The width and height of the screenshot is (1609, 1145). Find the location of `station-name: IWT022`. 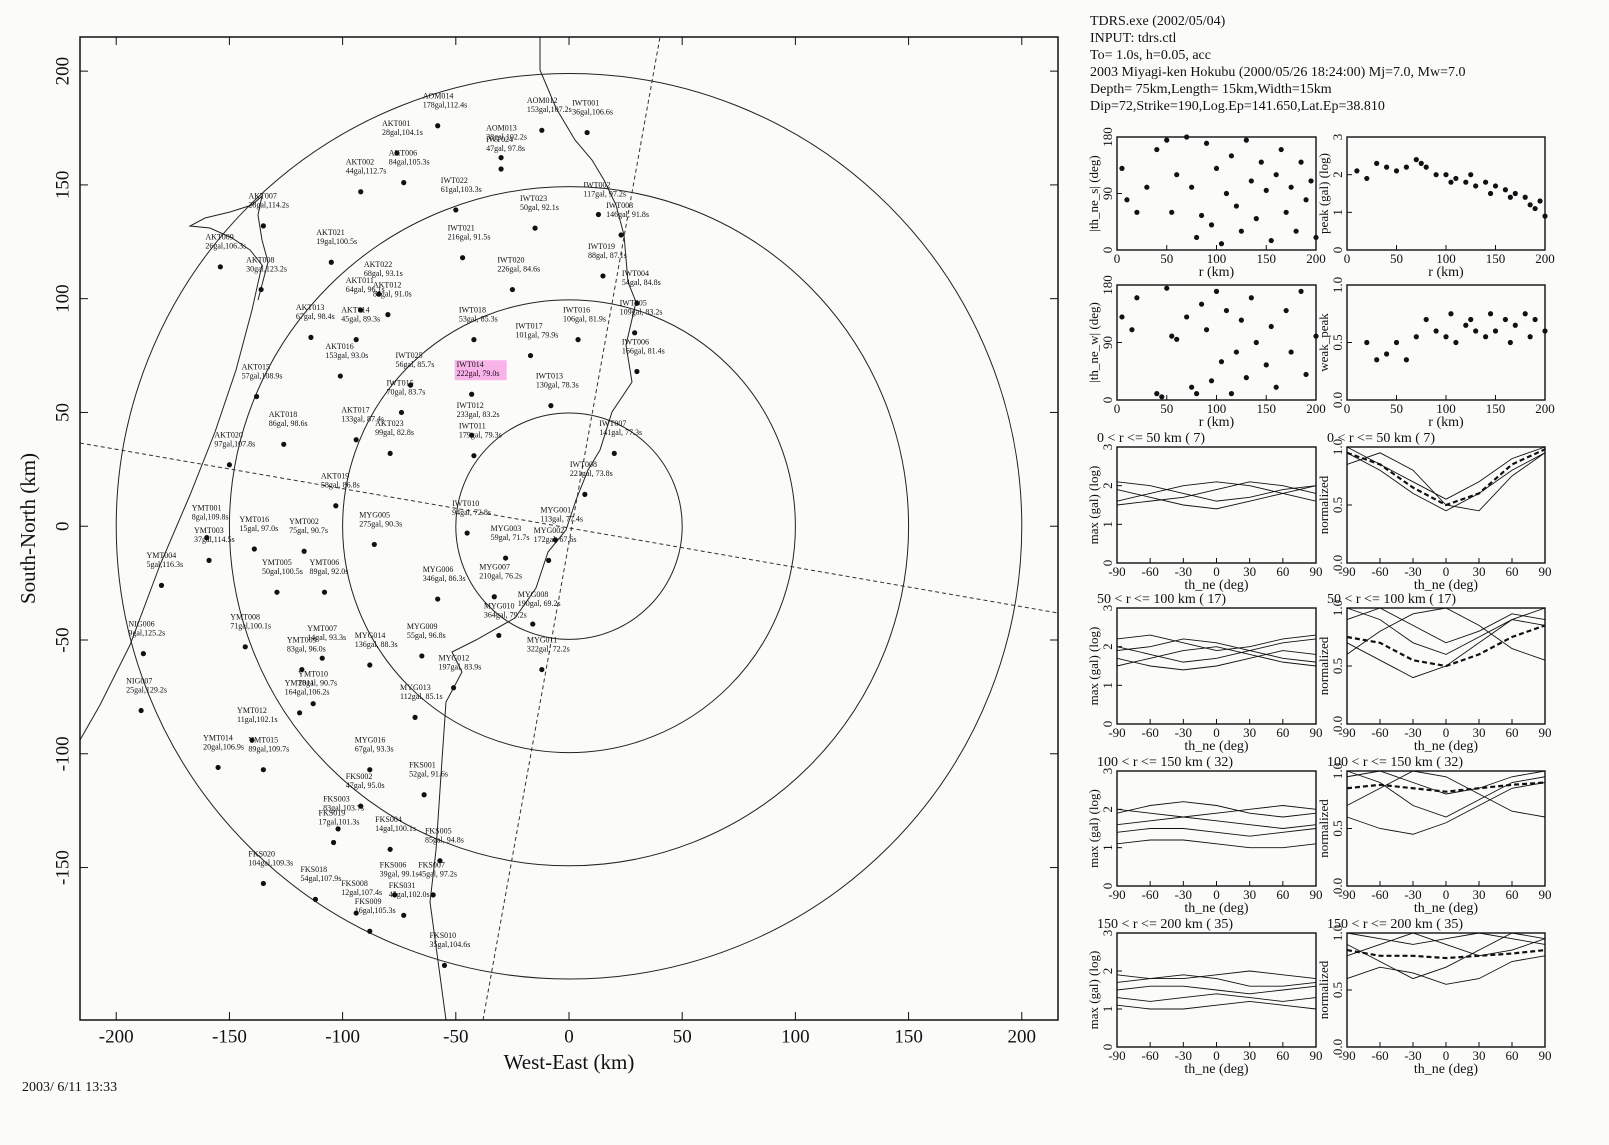

station-name: IWT022 is located at coordinates (454, 180).